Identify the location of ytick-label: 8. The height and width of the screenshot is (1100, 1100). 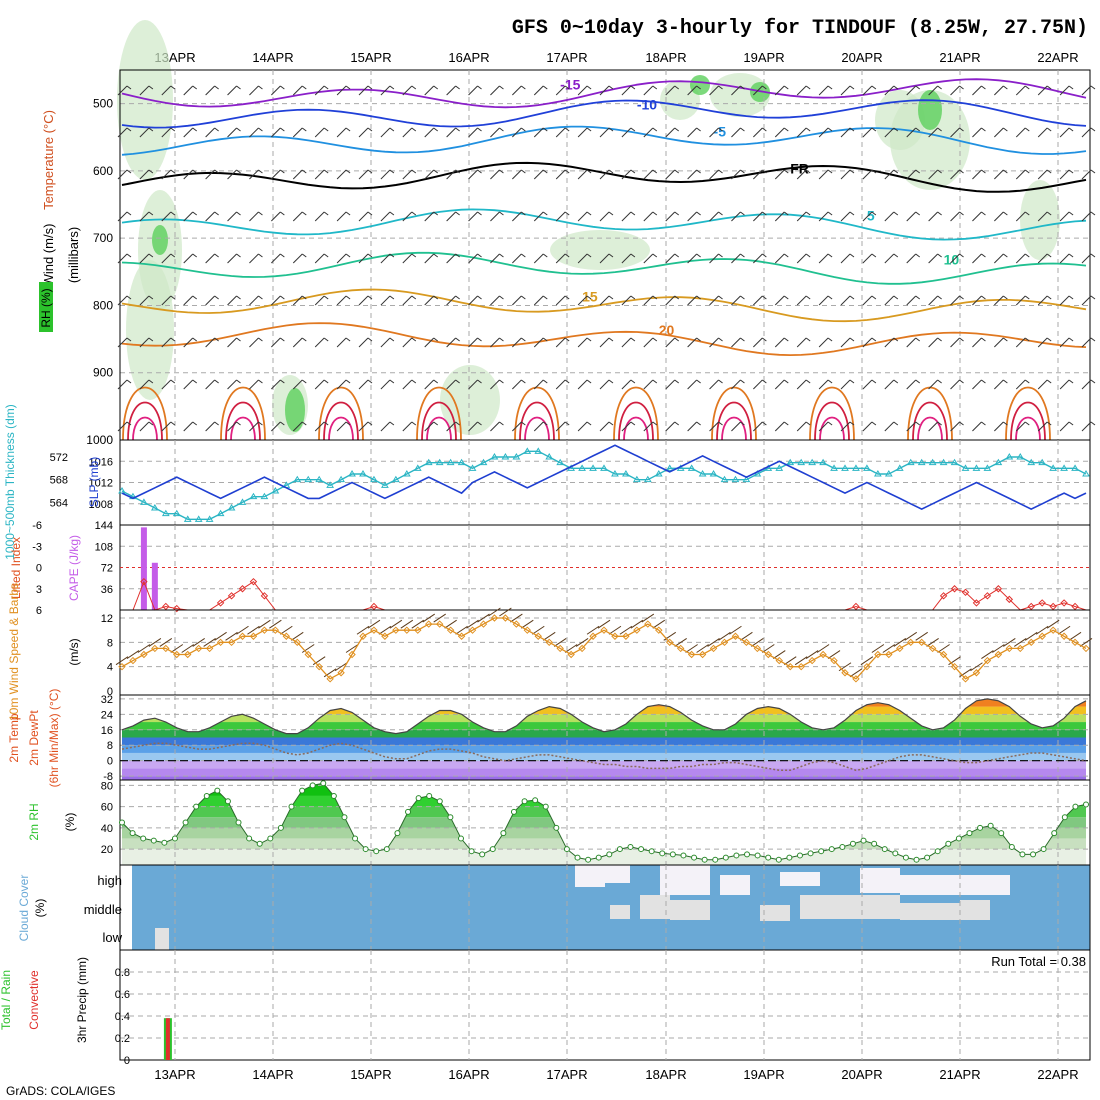
(110, 746).